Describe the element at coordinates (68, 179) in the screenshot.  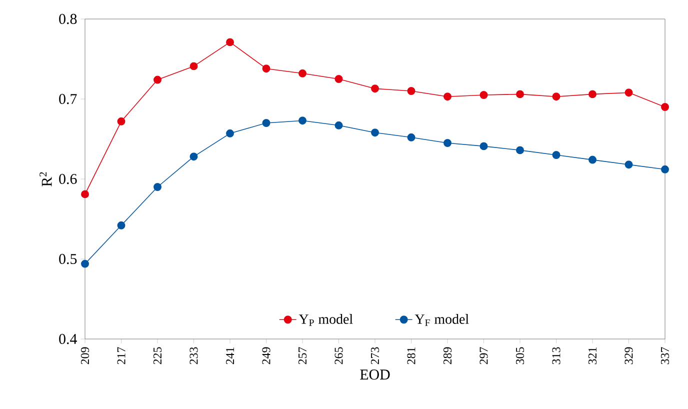
I see `y-tick-label: 0.6` at that location.